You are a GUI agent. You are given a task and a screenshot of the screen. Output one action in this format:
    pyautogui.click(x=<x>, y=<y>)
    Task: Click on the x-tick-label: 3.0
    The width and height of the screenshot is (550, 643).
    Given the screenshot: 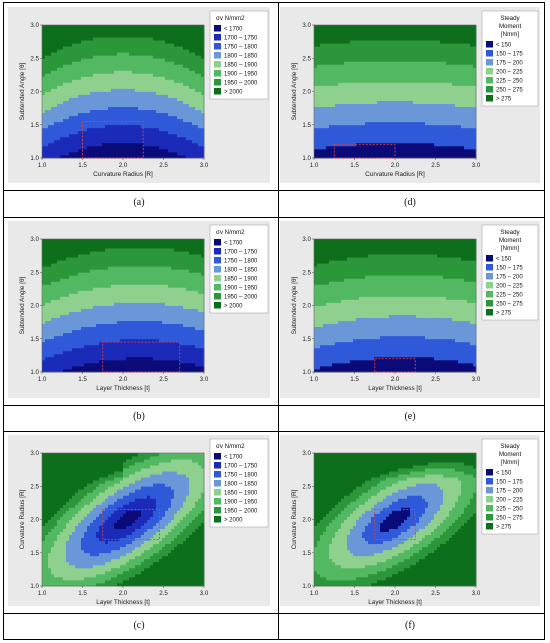 What is the action you would take?
    pyautogui.click(x=476, y=165)
    